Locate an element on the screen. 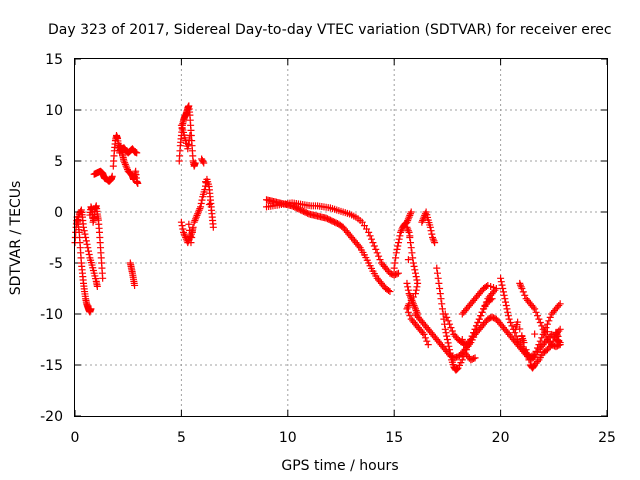 The width and height of the screenshot is (640, 480). y-tick-label: 5 is located at coordinates (58, 162).